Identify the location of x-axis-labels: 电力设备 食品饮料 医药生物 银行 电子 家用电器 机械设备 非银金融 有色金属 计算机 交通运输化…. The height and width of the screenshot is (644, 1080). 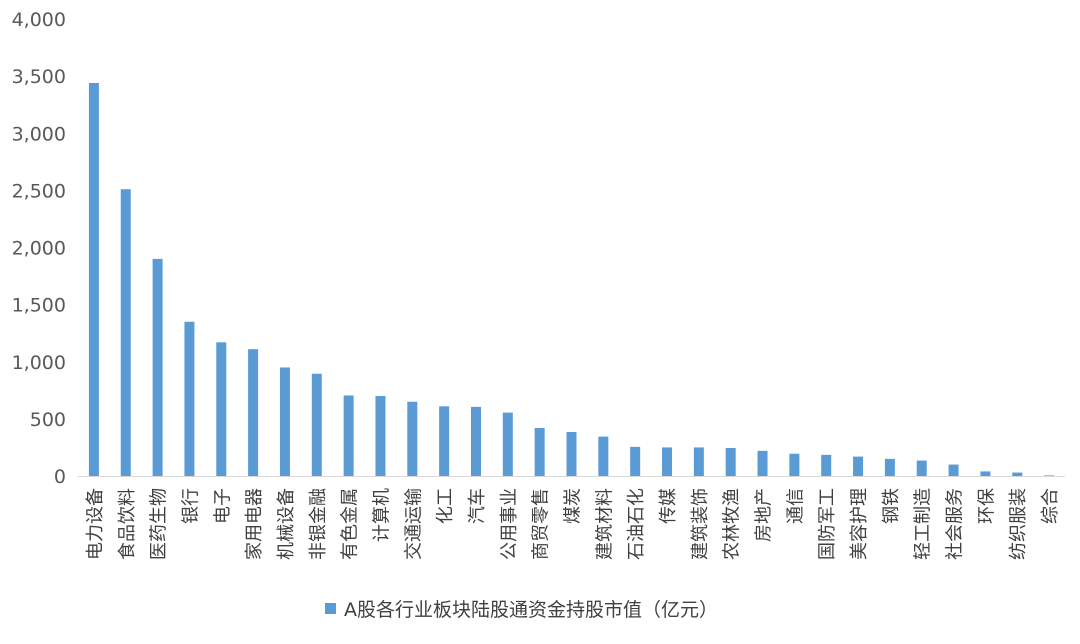
(573, 524).